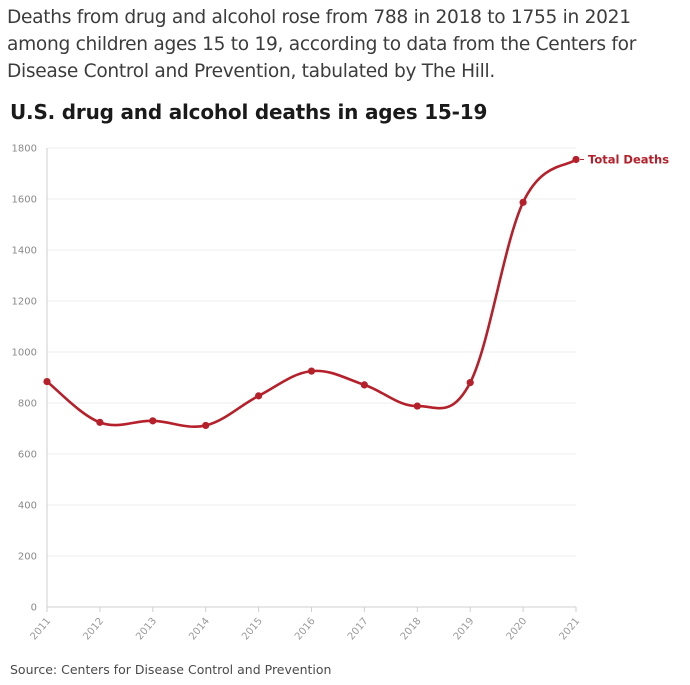  Describe the element at coordinates (470, 383) in the screenshot. I see `data-point-2019` at that location.